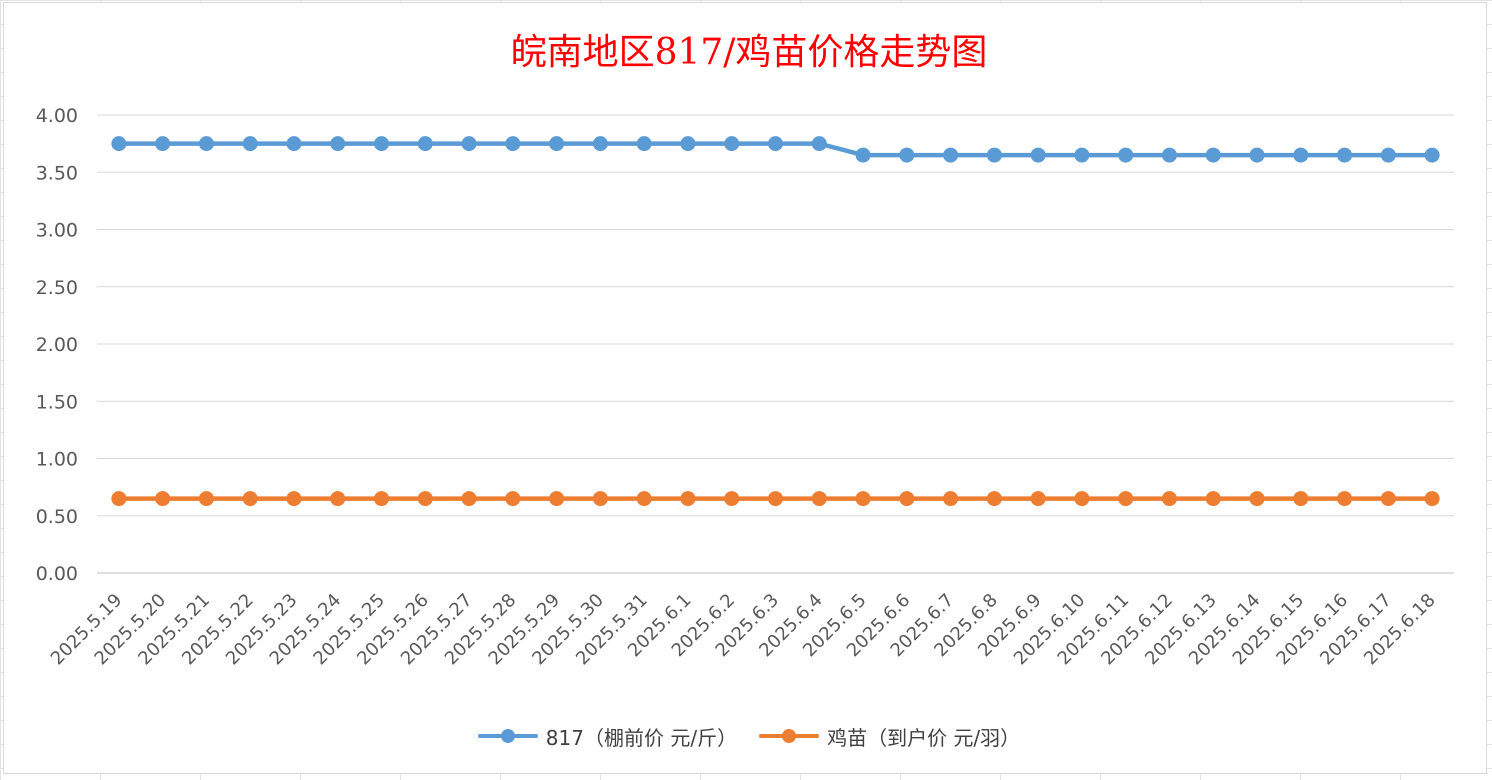  Describe the element at coordinates (749, 52) in the screenshot. I see `chart-title: 皖南地区817/鸡苗价格走势图` at that location.